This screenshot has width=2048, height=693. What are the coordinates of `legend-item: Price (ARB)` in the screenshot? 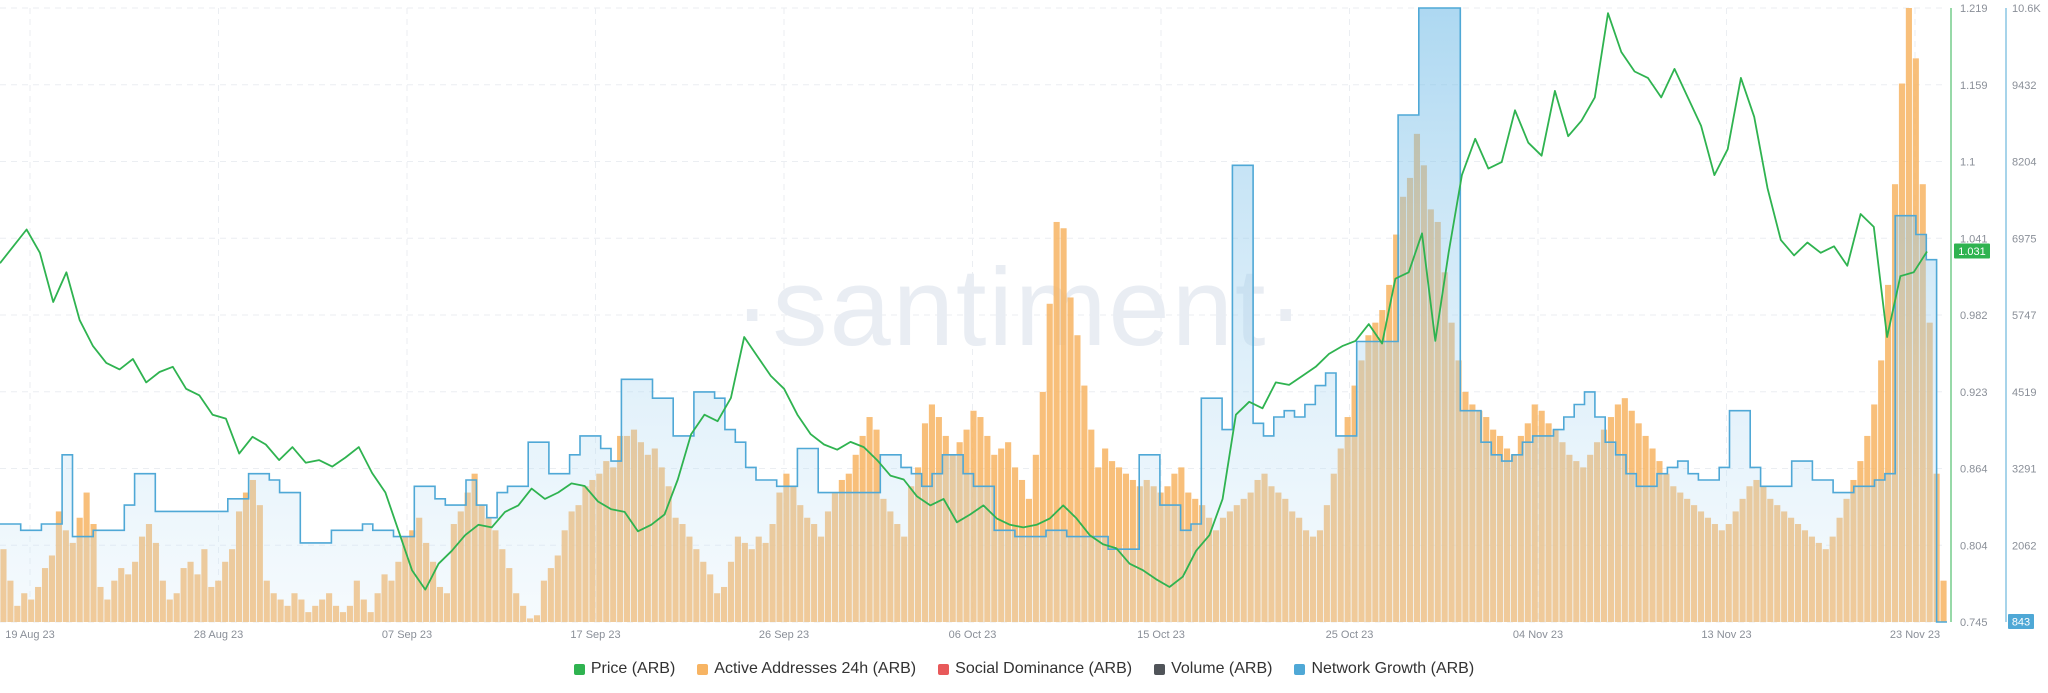 It's located at (624, 669).